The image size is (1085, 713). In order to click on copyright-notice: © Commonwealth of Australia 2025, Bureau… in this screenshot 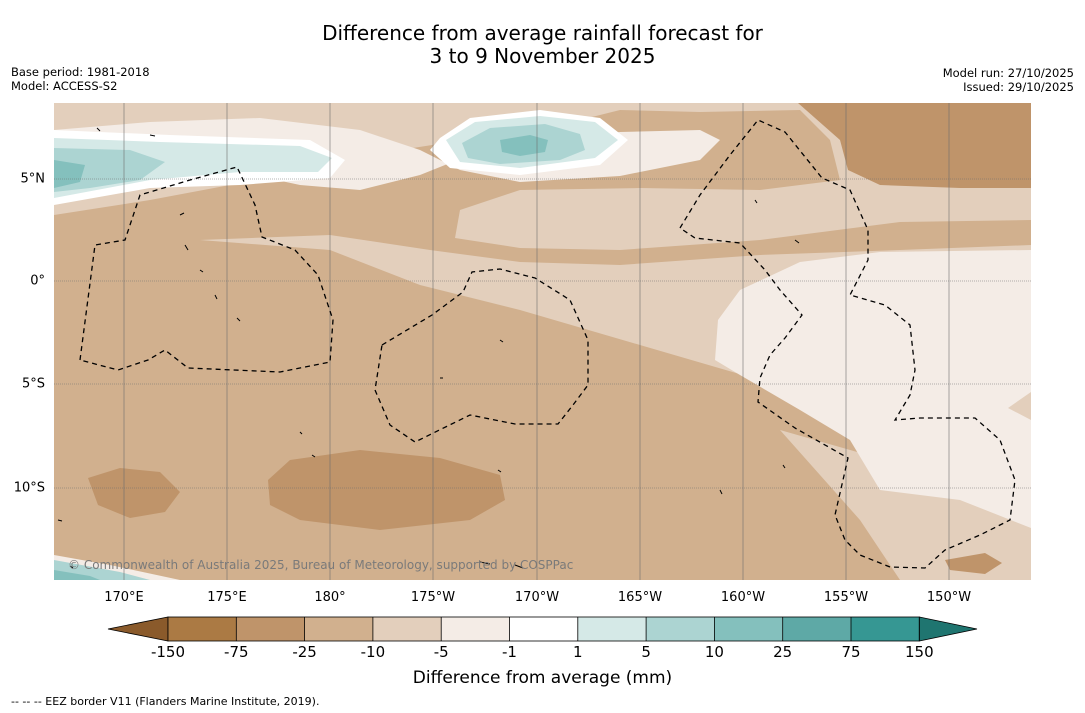, I will do `click(321, 565)`.